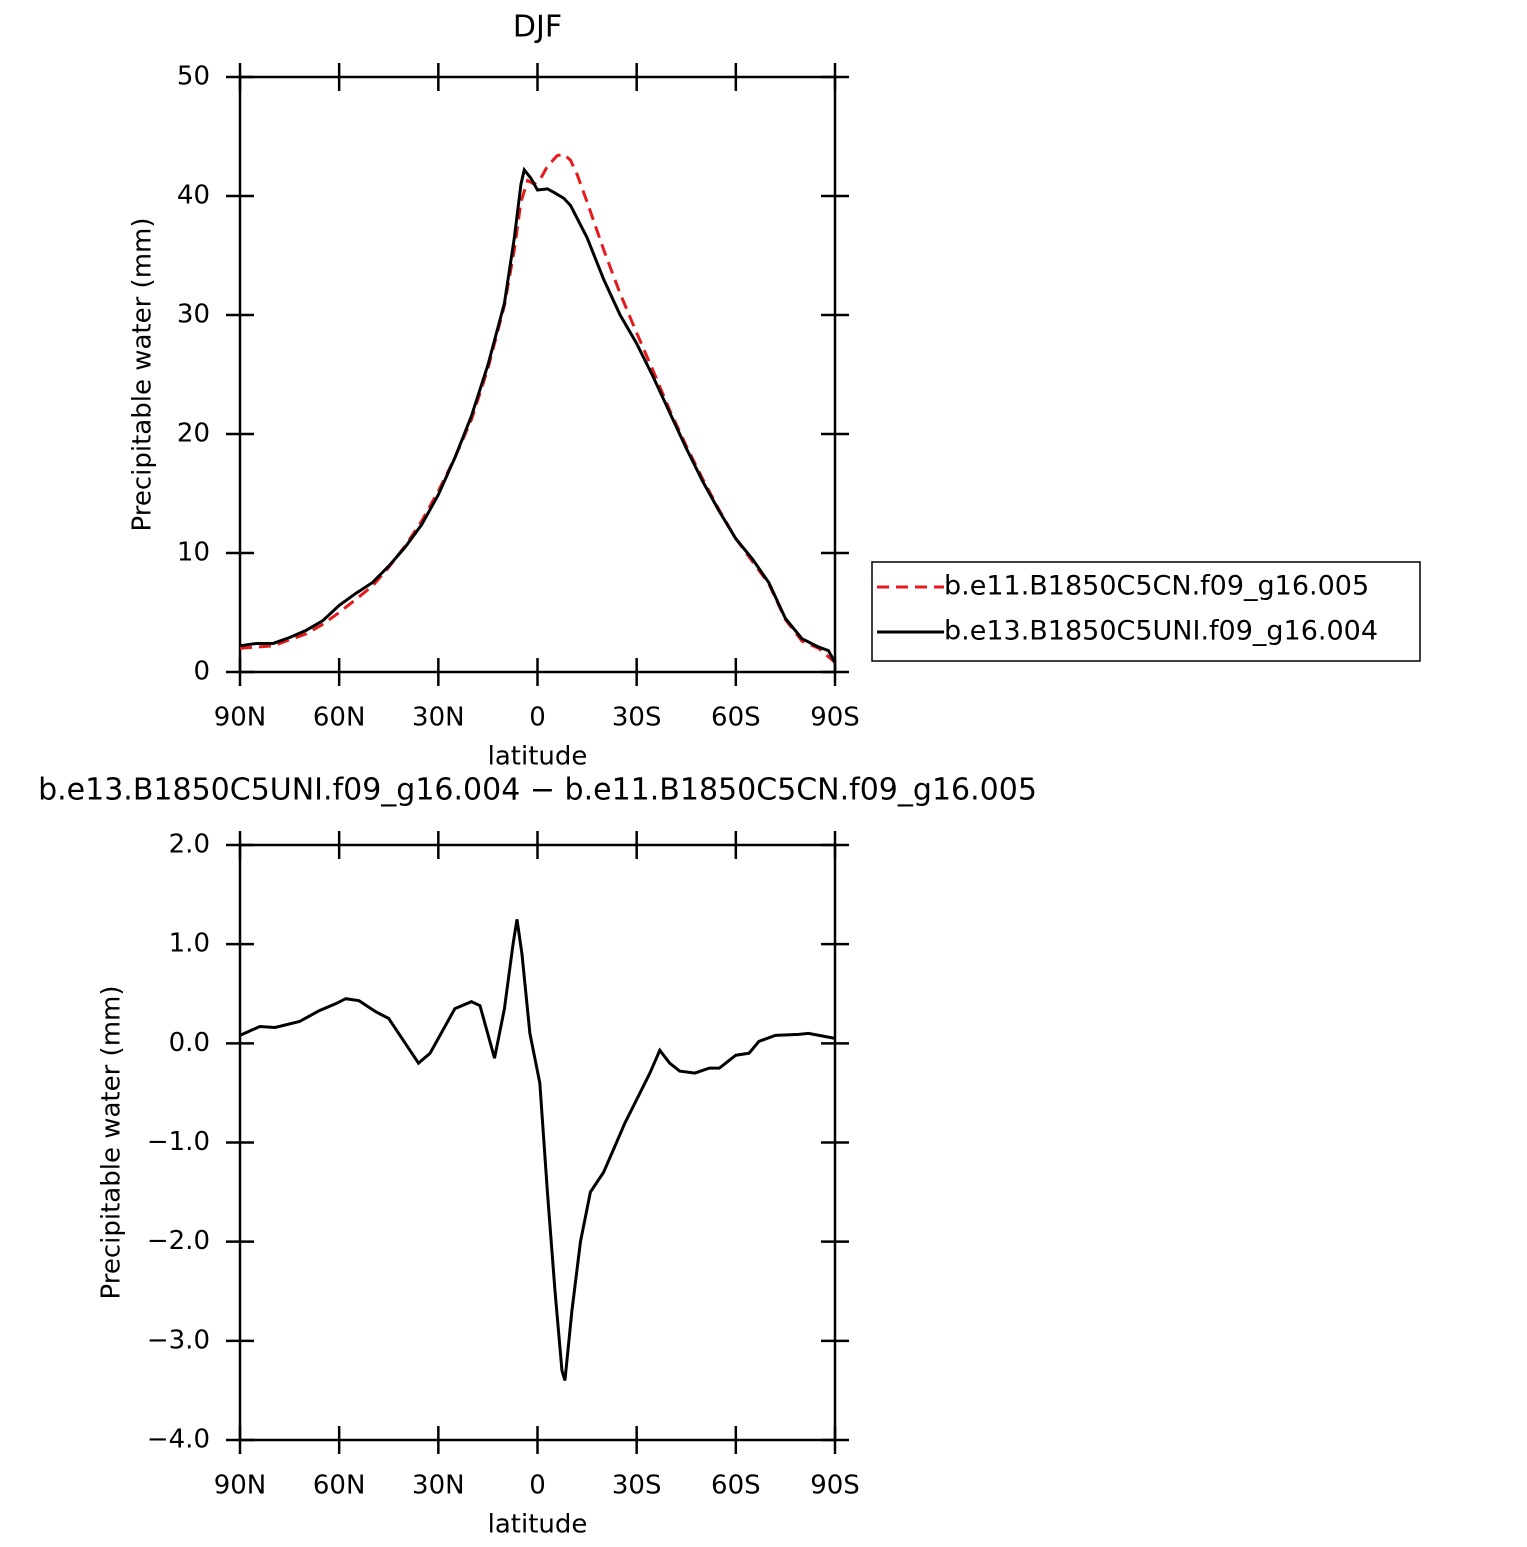  I want to click on y-tick-label: −4.0, so click(178, 1440).